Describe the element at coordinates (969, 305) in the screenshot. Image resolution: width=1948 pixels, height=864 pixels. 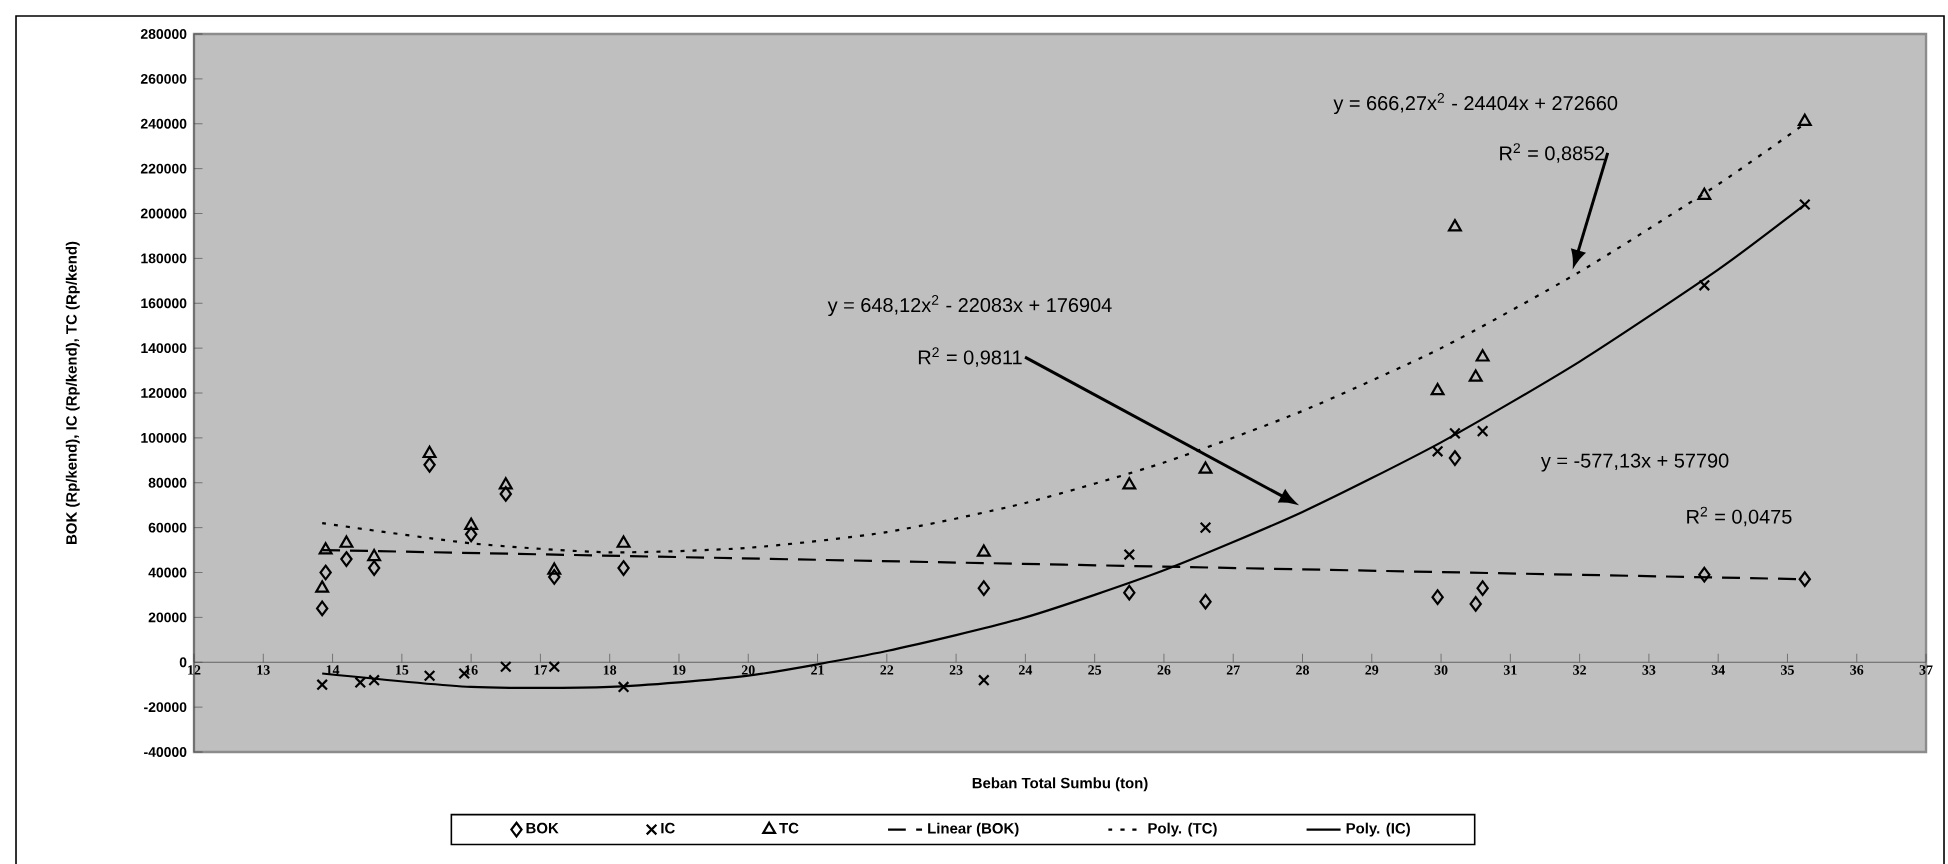
I see `annotation: y = 648,12x$^{2}$ - 22083x + 176904` at that location.